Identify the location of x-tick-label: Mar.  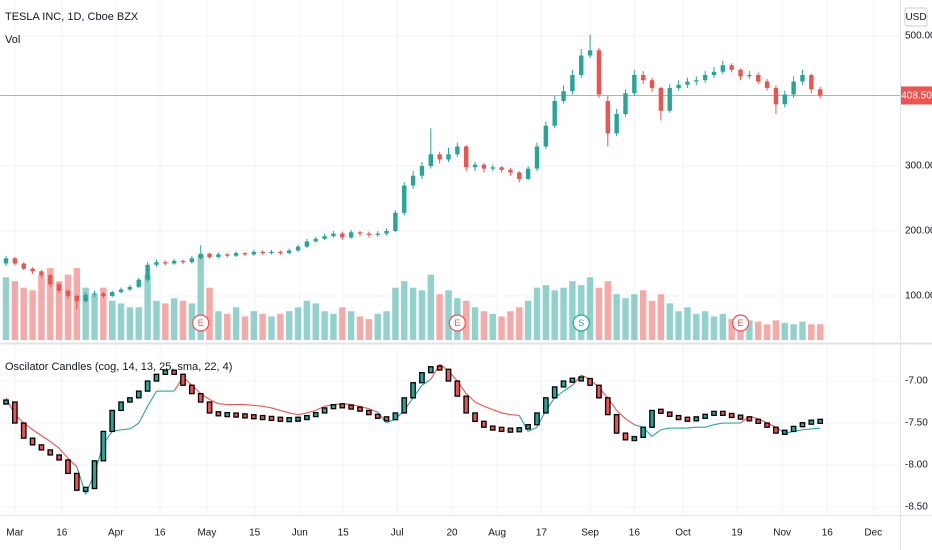
(15, 533).